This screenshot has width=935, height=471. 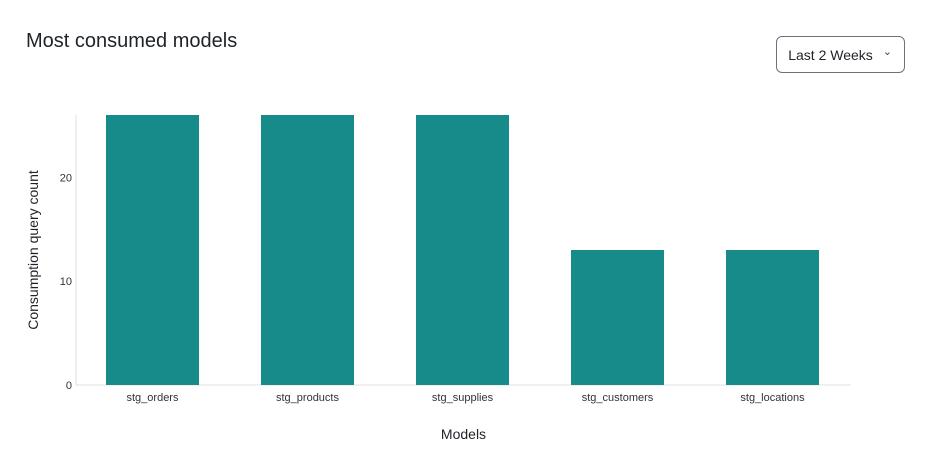 What do you see at coordinates (617, 317) in the screenshot?
I see `bar-stg_customers` at bounding box center [617, 317].